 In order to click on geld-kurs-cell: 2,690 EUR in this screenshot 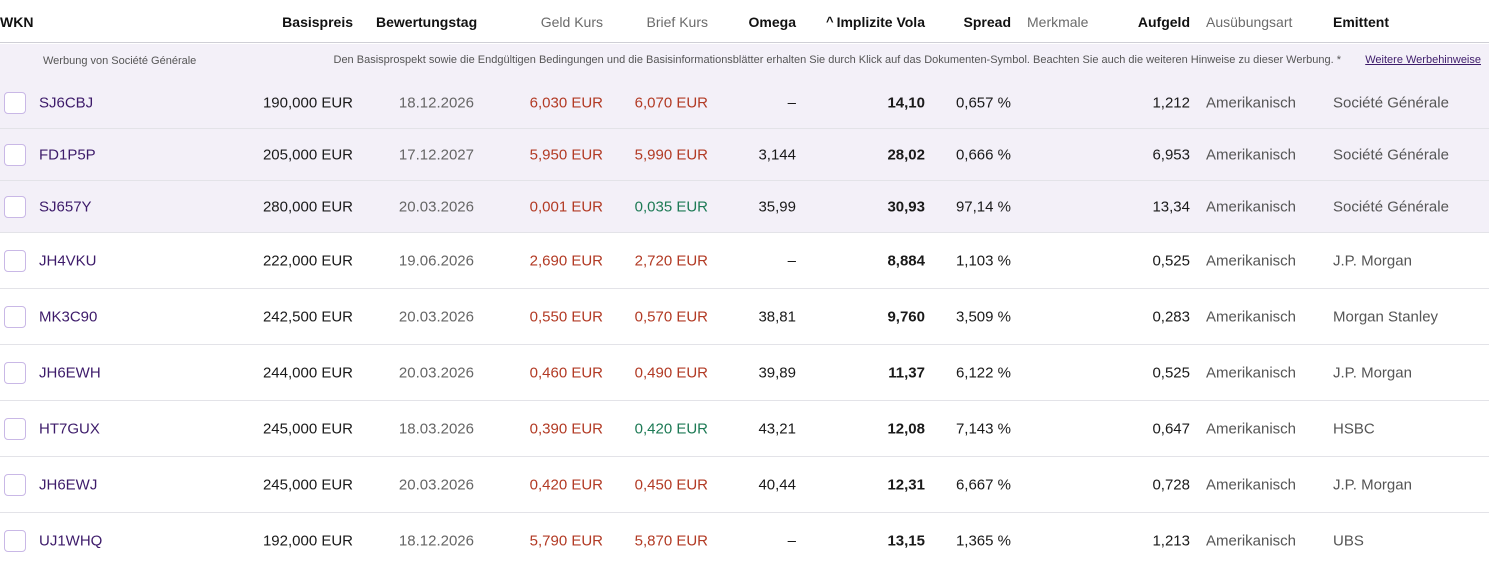, I will do `click(566, 260)`.